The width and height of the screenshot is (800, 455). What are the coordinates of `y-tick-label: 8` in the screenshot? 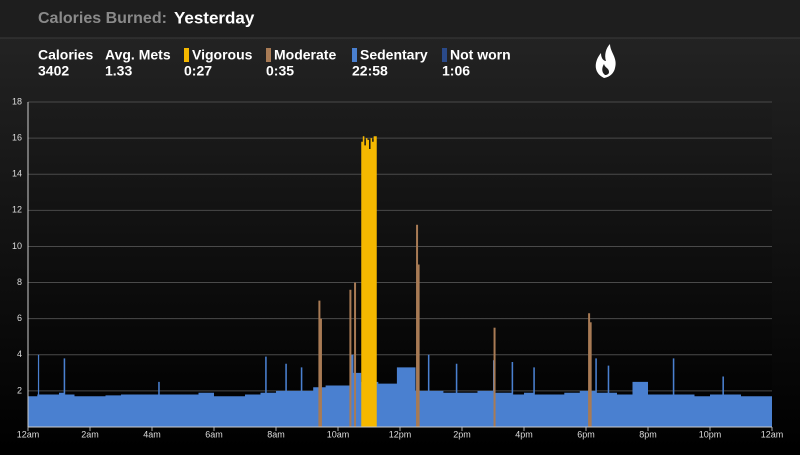 It's located at (19, 282).